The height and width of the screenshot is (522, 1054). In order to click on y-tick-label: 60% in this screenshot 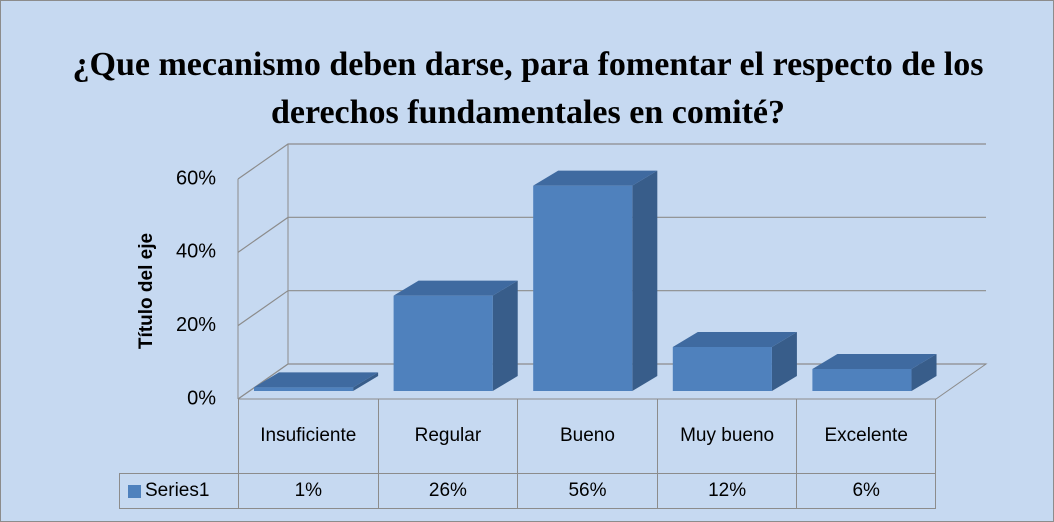, I will do `click(196, 178)`.